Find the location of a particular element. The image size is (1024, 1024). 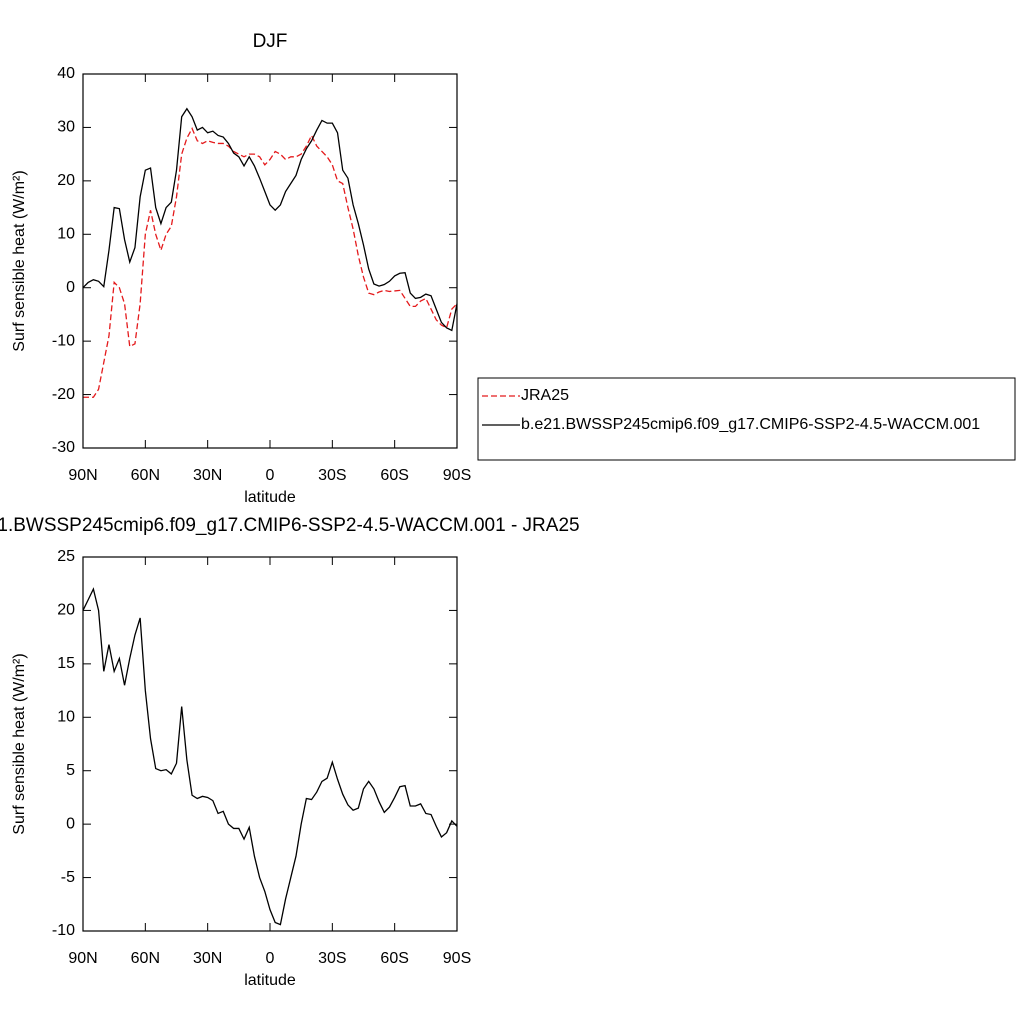

y-tick-label: 40 is located at coordinates (66, 73).